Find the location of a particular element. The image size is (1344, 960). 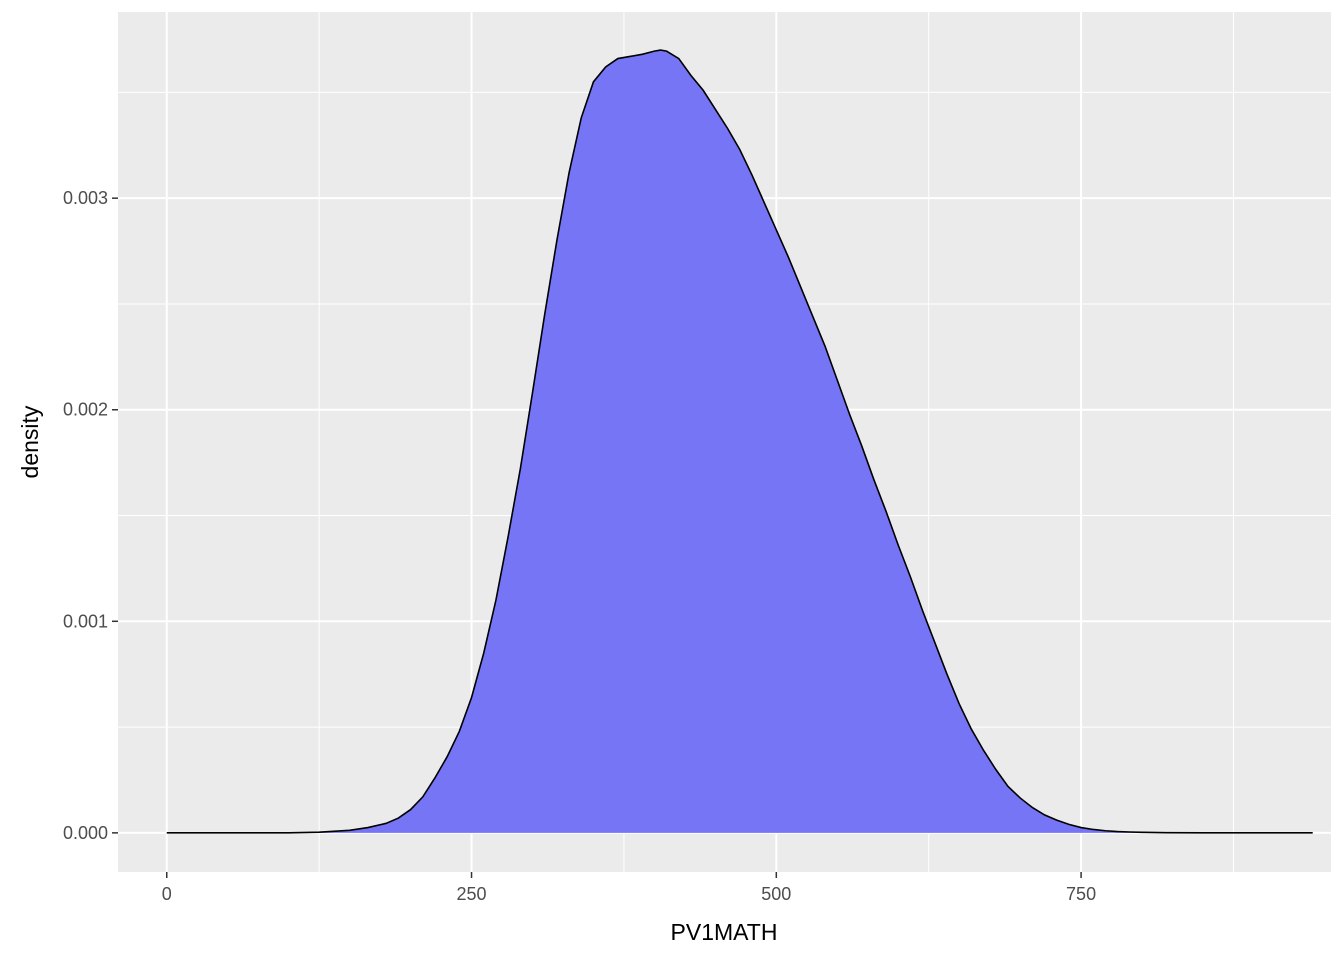

y-axis-title: density is located at coordinates (30, 441).